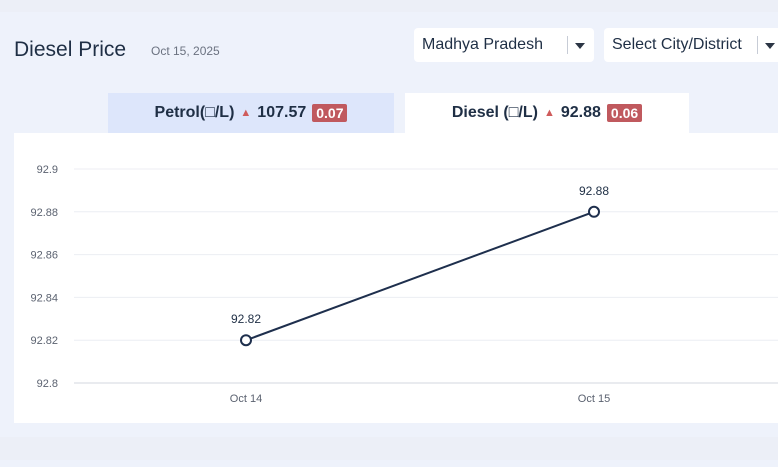 This screenshot has height=467, width=778. What do you see at coordinates (47, 170) in the screenshot?
I see `y-tick-label: 92.9` at bounding box center [47, 170].